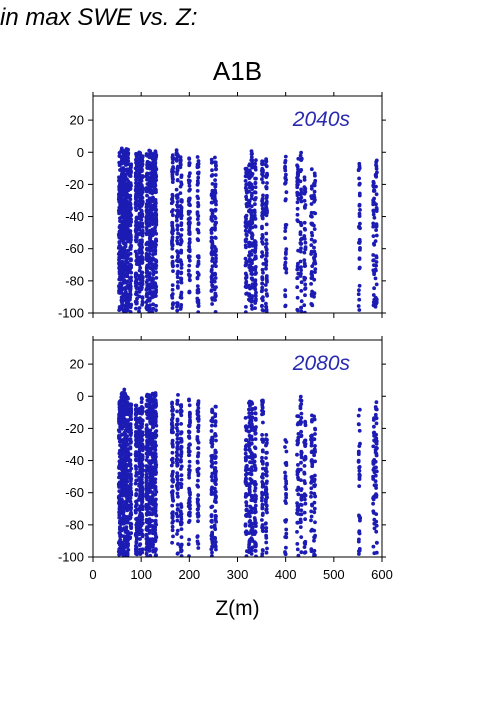  What do you see at coordinates (141, 574) in the screenshot?
I see `x-tick-label: 100` at bounding box center [141, 574].